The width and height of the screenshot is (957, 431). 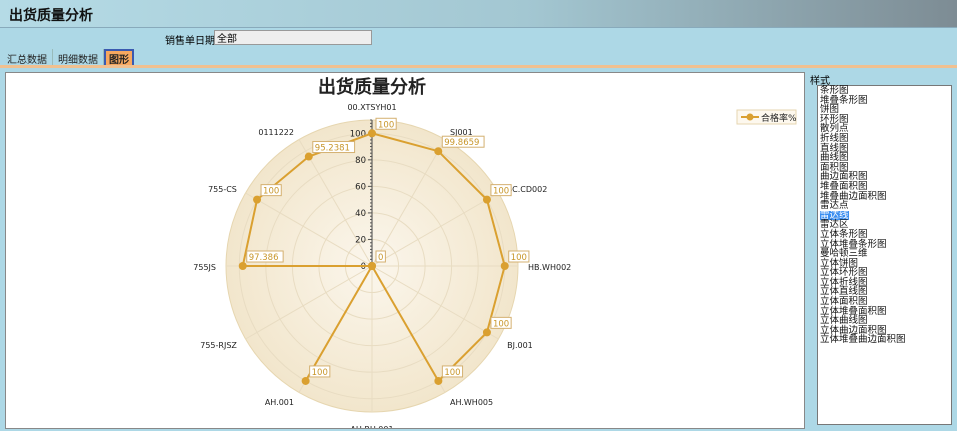 I want to click on style-option: 曲线图, so click(x=834, y=158).